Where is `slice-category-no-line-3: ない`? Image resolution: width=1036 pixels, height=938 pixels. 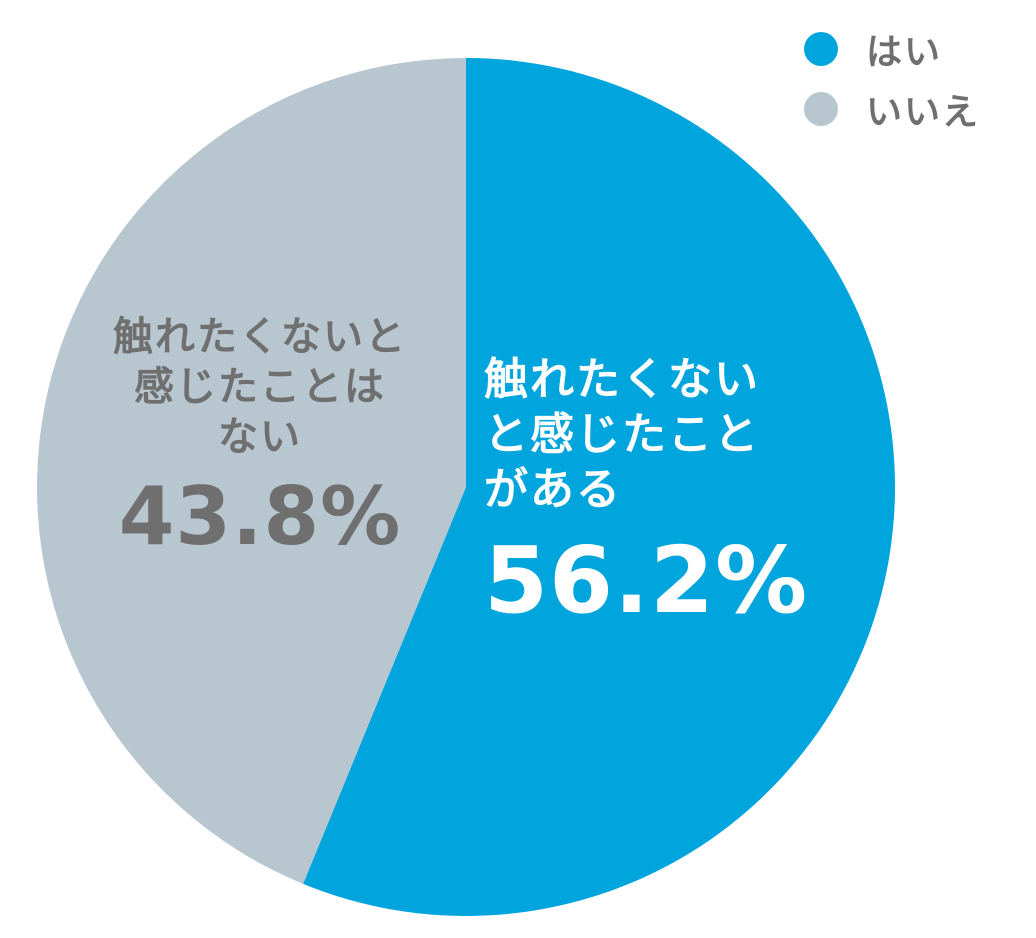 slice-category-no-line-3: ない is located at coordinates (260, 437).